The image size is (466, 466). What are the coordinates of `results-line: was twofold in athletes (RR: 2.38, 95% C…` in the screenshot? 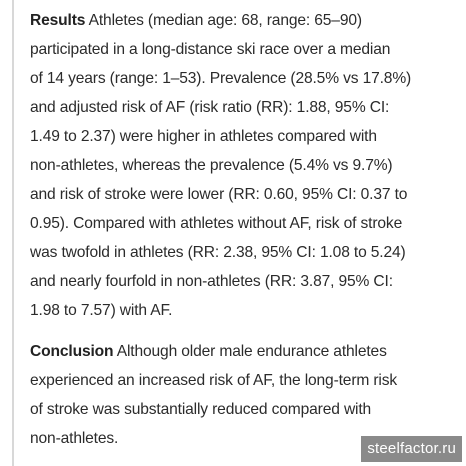 It's located at (218, 252).